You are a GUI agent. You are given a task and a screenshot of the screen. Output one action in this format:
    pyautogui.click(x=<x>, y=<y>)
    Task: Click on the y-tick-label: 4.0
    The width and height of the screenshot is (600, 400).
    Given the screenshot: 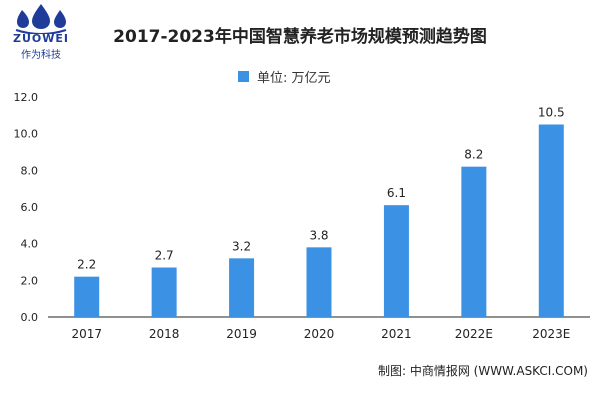 What is the action you would take?
    pyautogui.click(x=30, y=244)
    